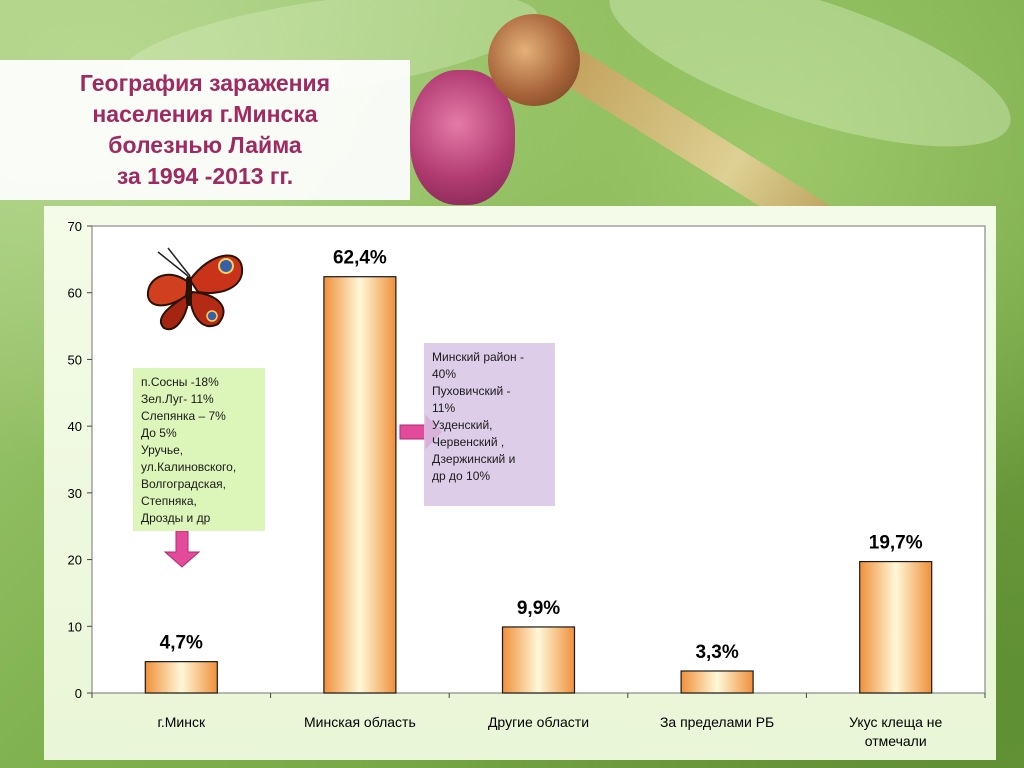  Describe the element at coordinates (716, 652) in the screenshot. I see `data-label: 3,3%` at that location.